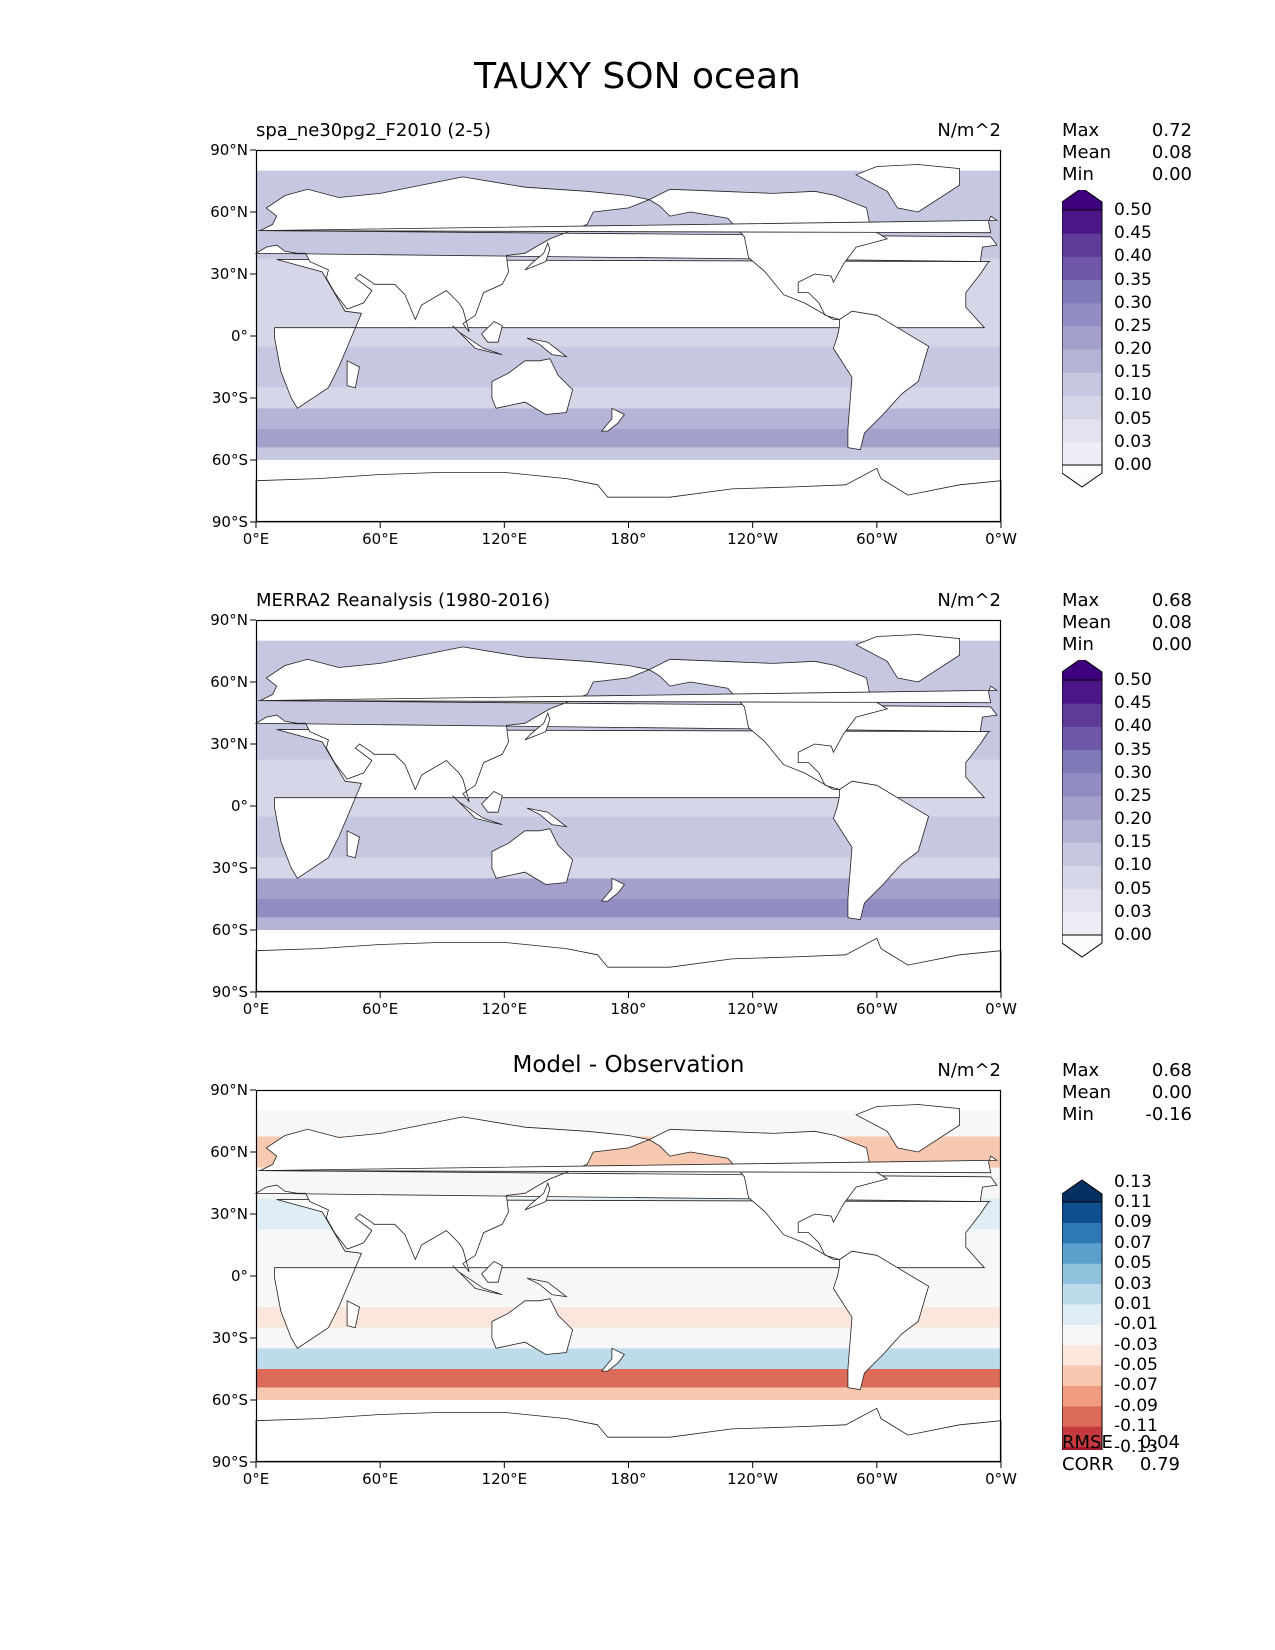 The image size is (1275, 1650). Describe the element at coordinates (628, 356) in the screenshot. I see `zonal-band--10` at that location.